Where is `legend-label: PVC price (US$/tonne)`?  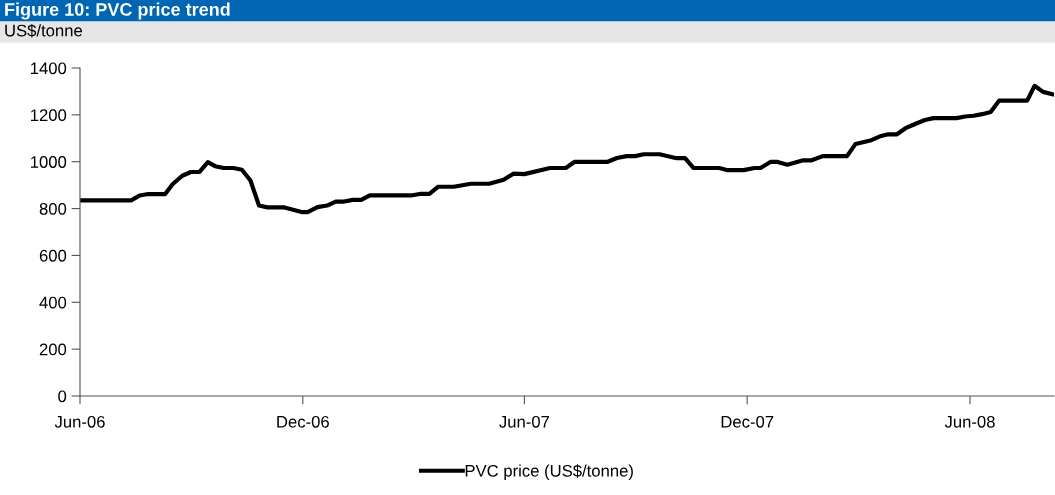 legend-label: PVC price (US$/tonne) is located at coordinates (549, 472).